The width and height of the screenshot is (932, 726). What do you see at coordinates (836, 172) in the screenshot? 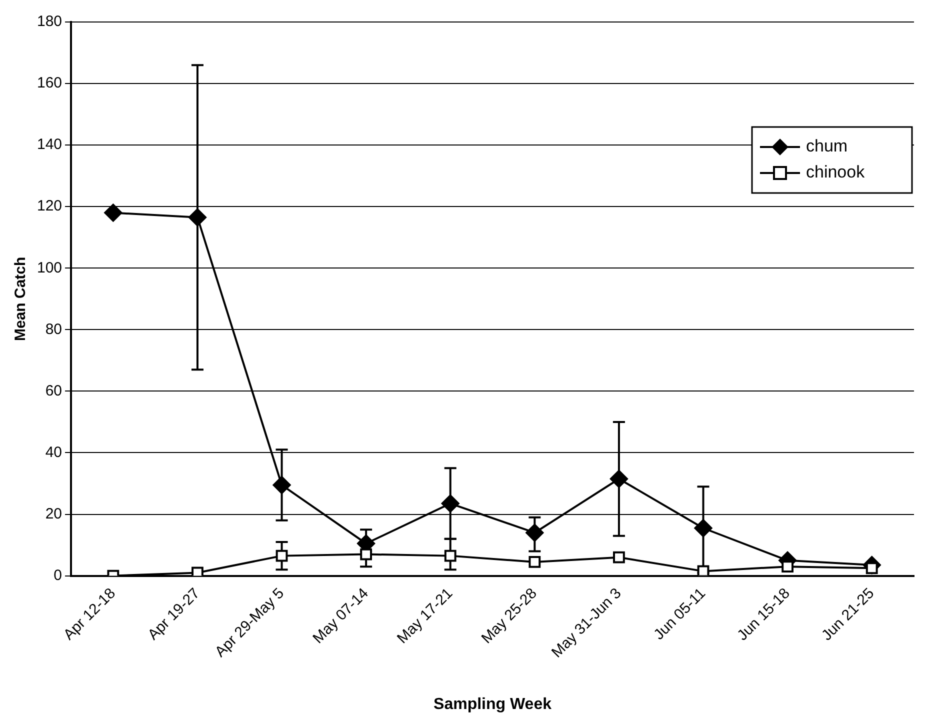
I see `legend-label: chinook` at bounding box center [836, 172].